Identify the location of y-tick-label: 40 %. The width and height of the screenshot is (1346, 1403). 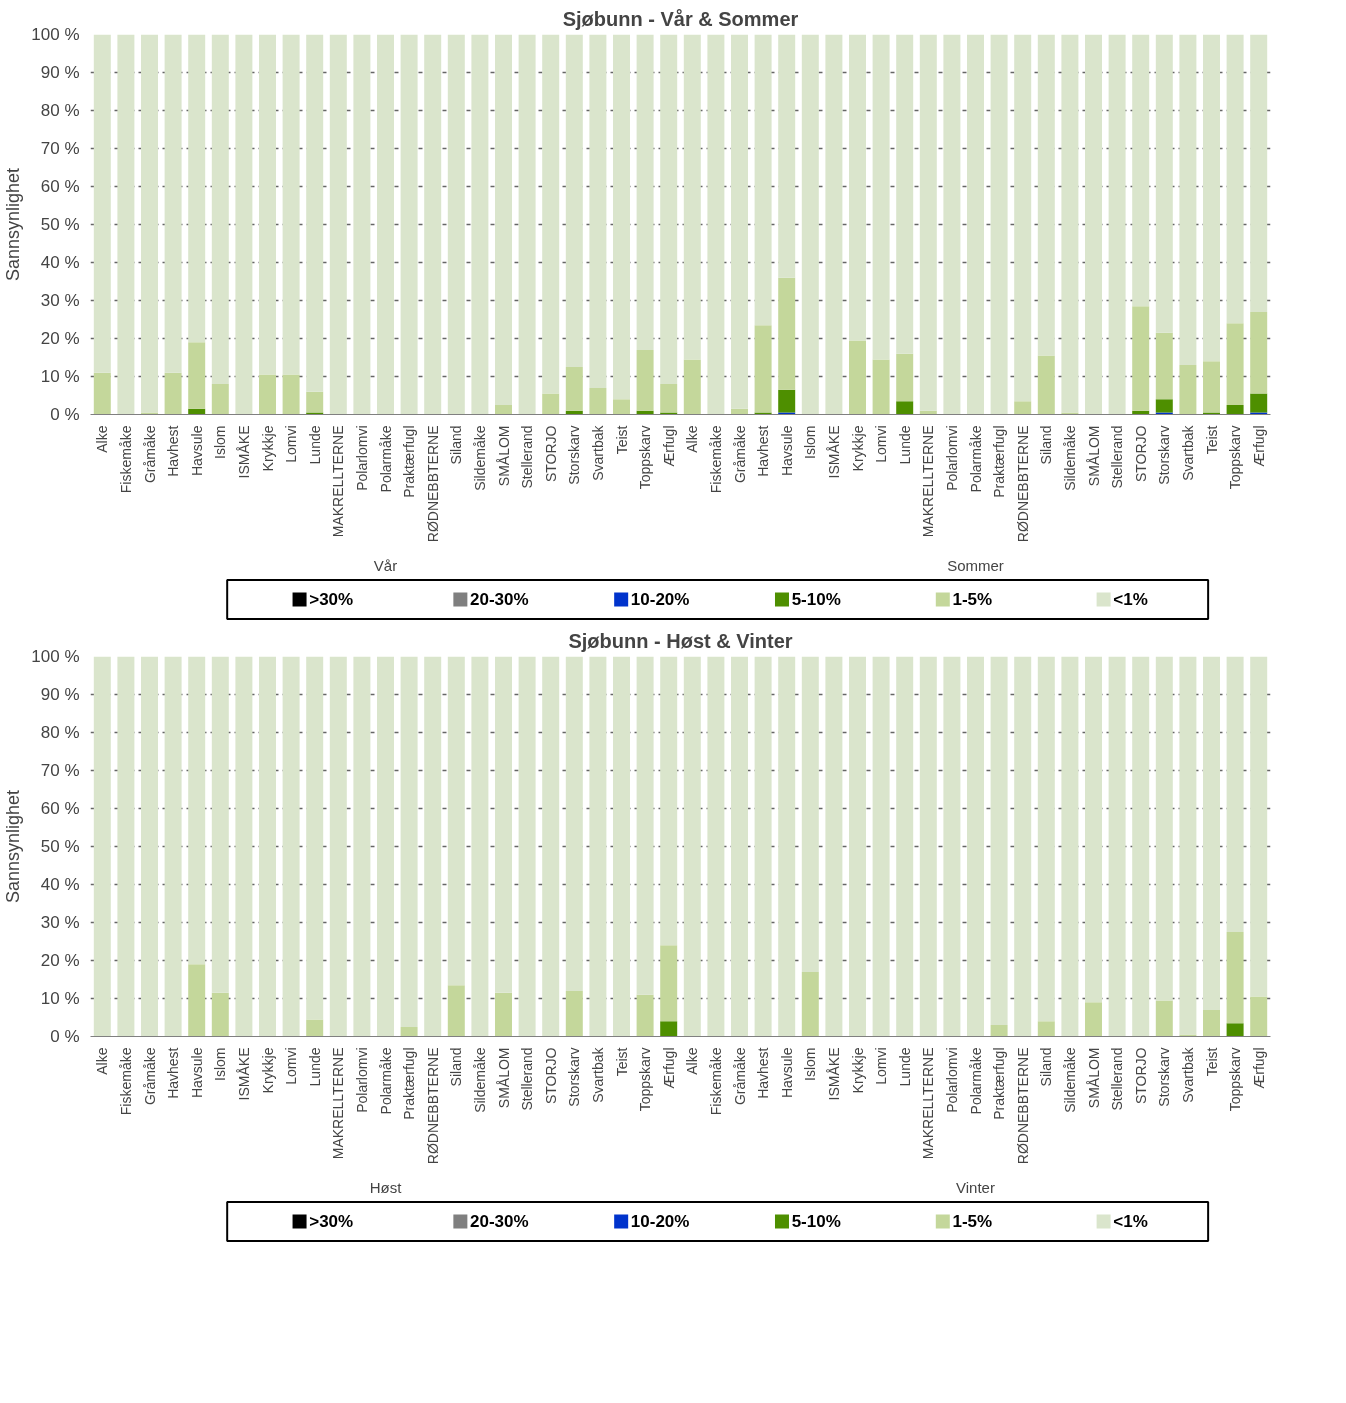
(60, 262).